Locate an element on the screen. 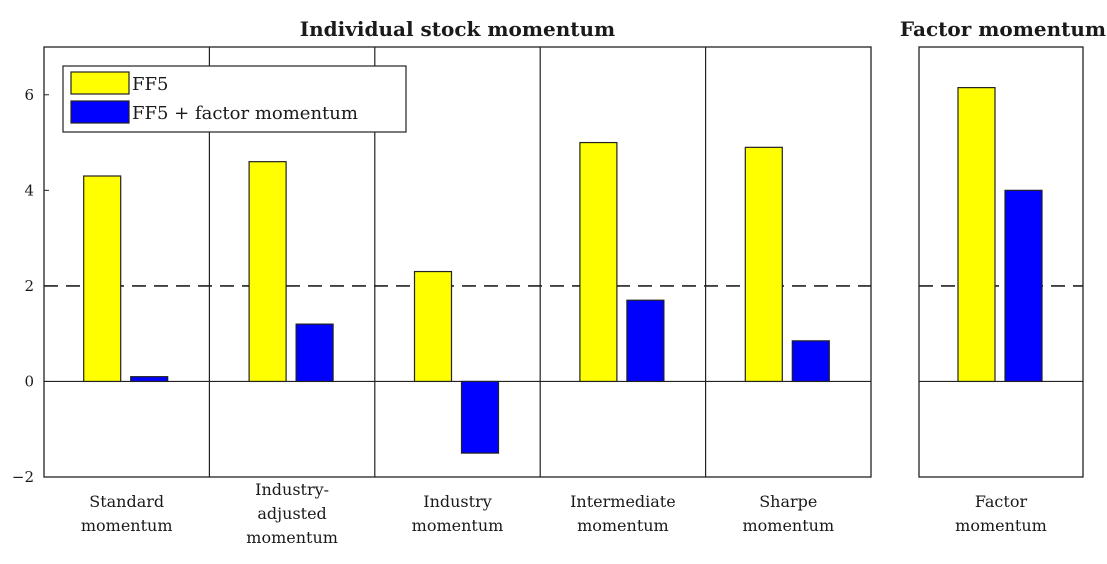 The width and height of the screenshot is (1107, 564). category-label: Factor momentum is located at coordinates (1001, 513).